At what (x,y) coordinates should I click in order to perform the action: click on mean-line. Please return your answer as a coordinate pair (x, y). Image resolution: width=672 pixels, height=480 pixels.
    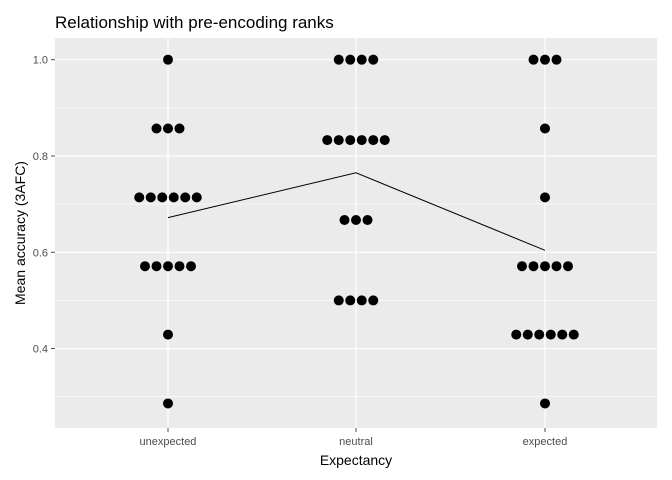
    Looking at the image, I should click on (356, 211).